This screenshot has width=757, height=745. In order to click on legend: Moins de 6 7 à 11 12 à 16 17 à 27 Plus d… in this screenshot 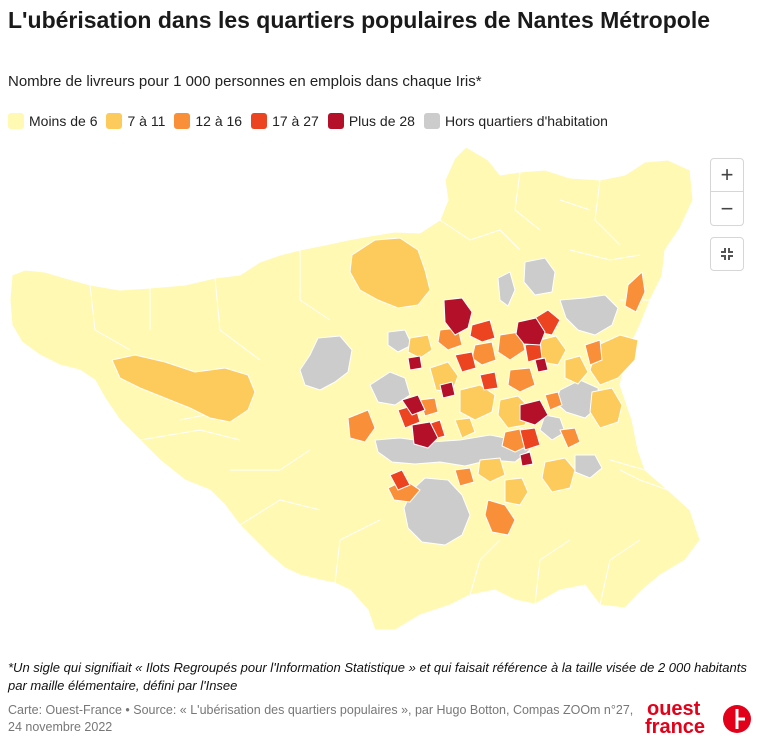, I will do `click(312, 121)`.